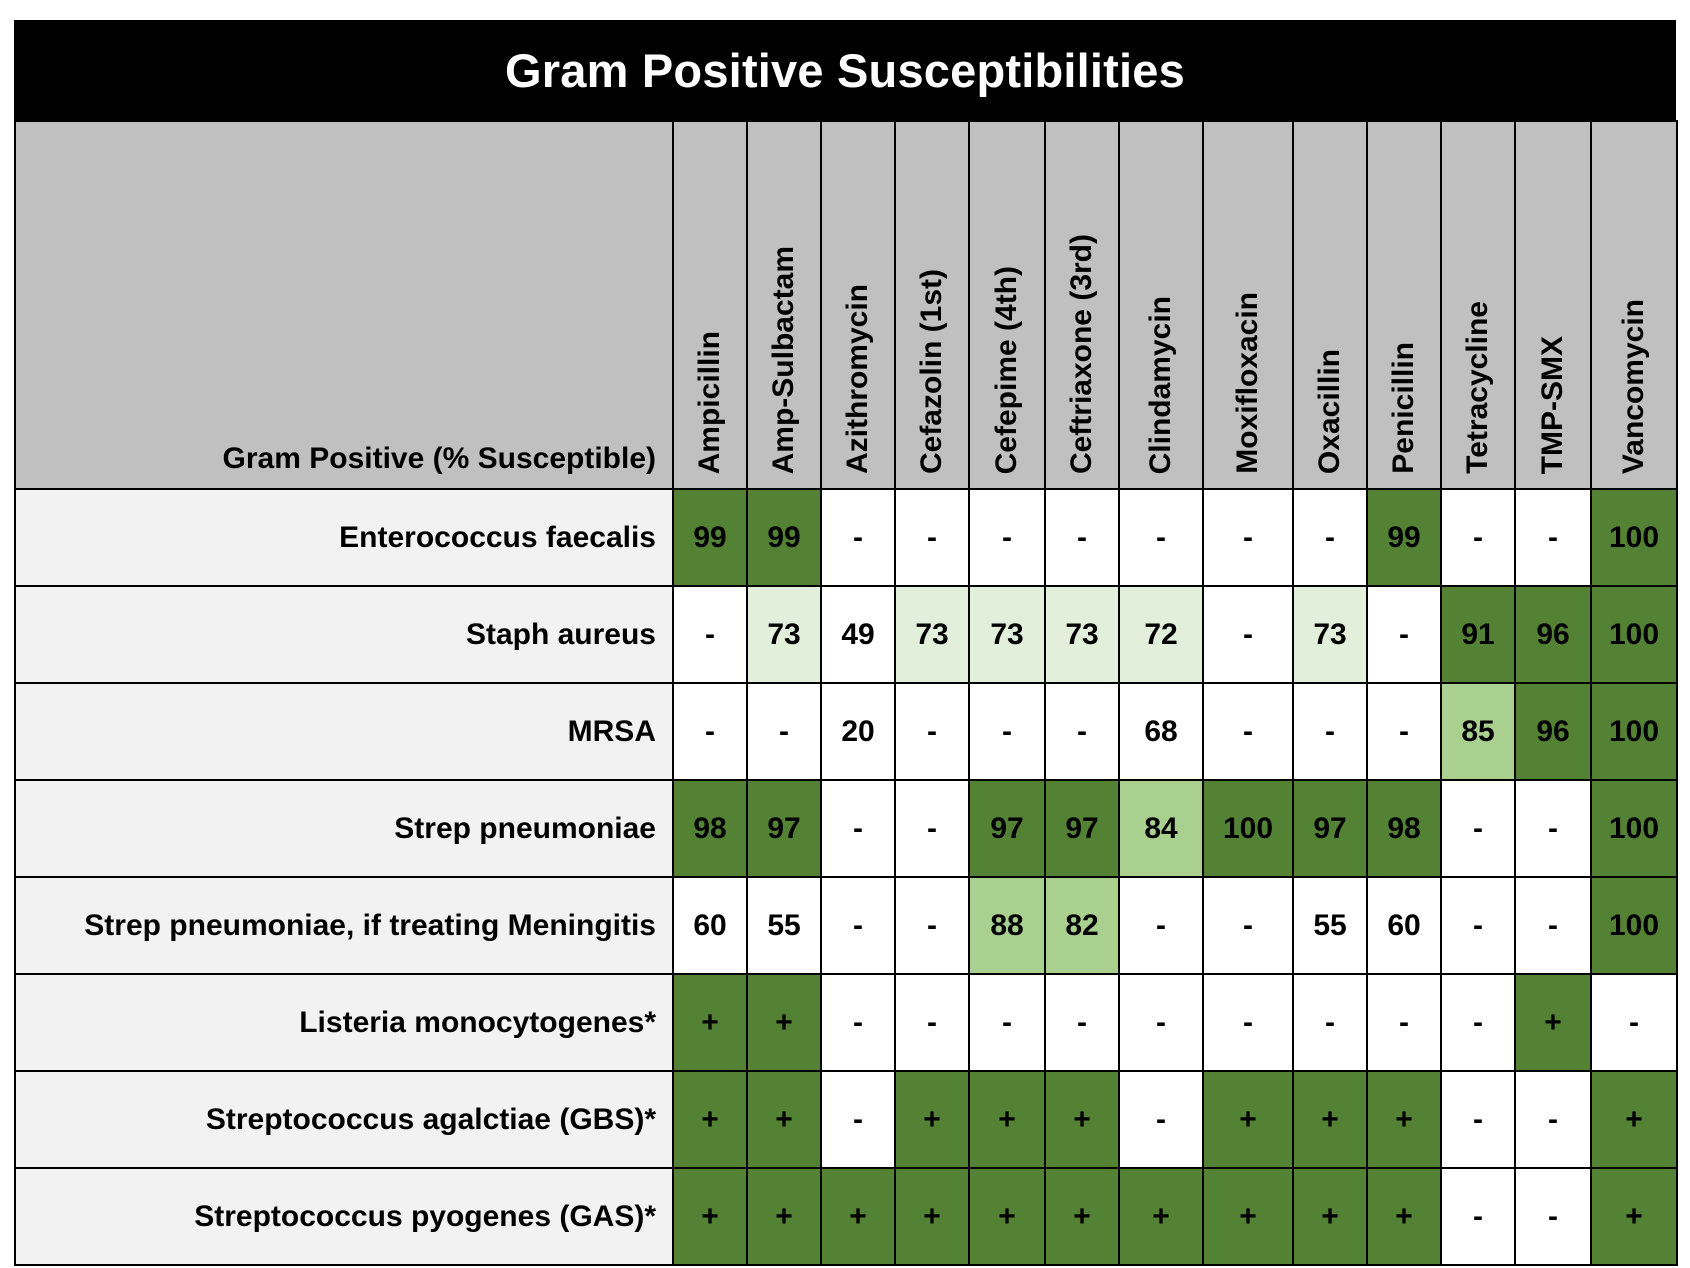 The height and width of the screenshot is (1268, 1690). What do you see at coordinates (344, 305) in the screenshot?
I see `corner-label: Gram Positive (% Susceptible)` at bounding box center [344, 305].